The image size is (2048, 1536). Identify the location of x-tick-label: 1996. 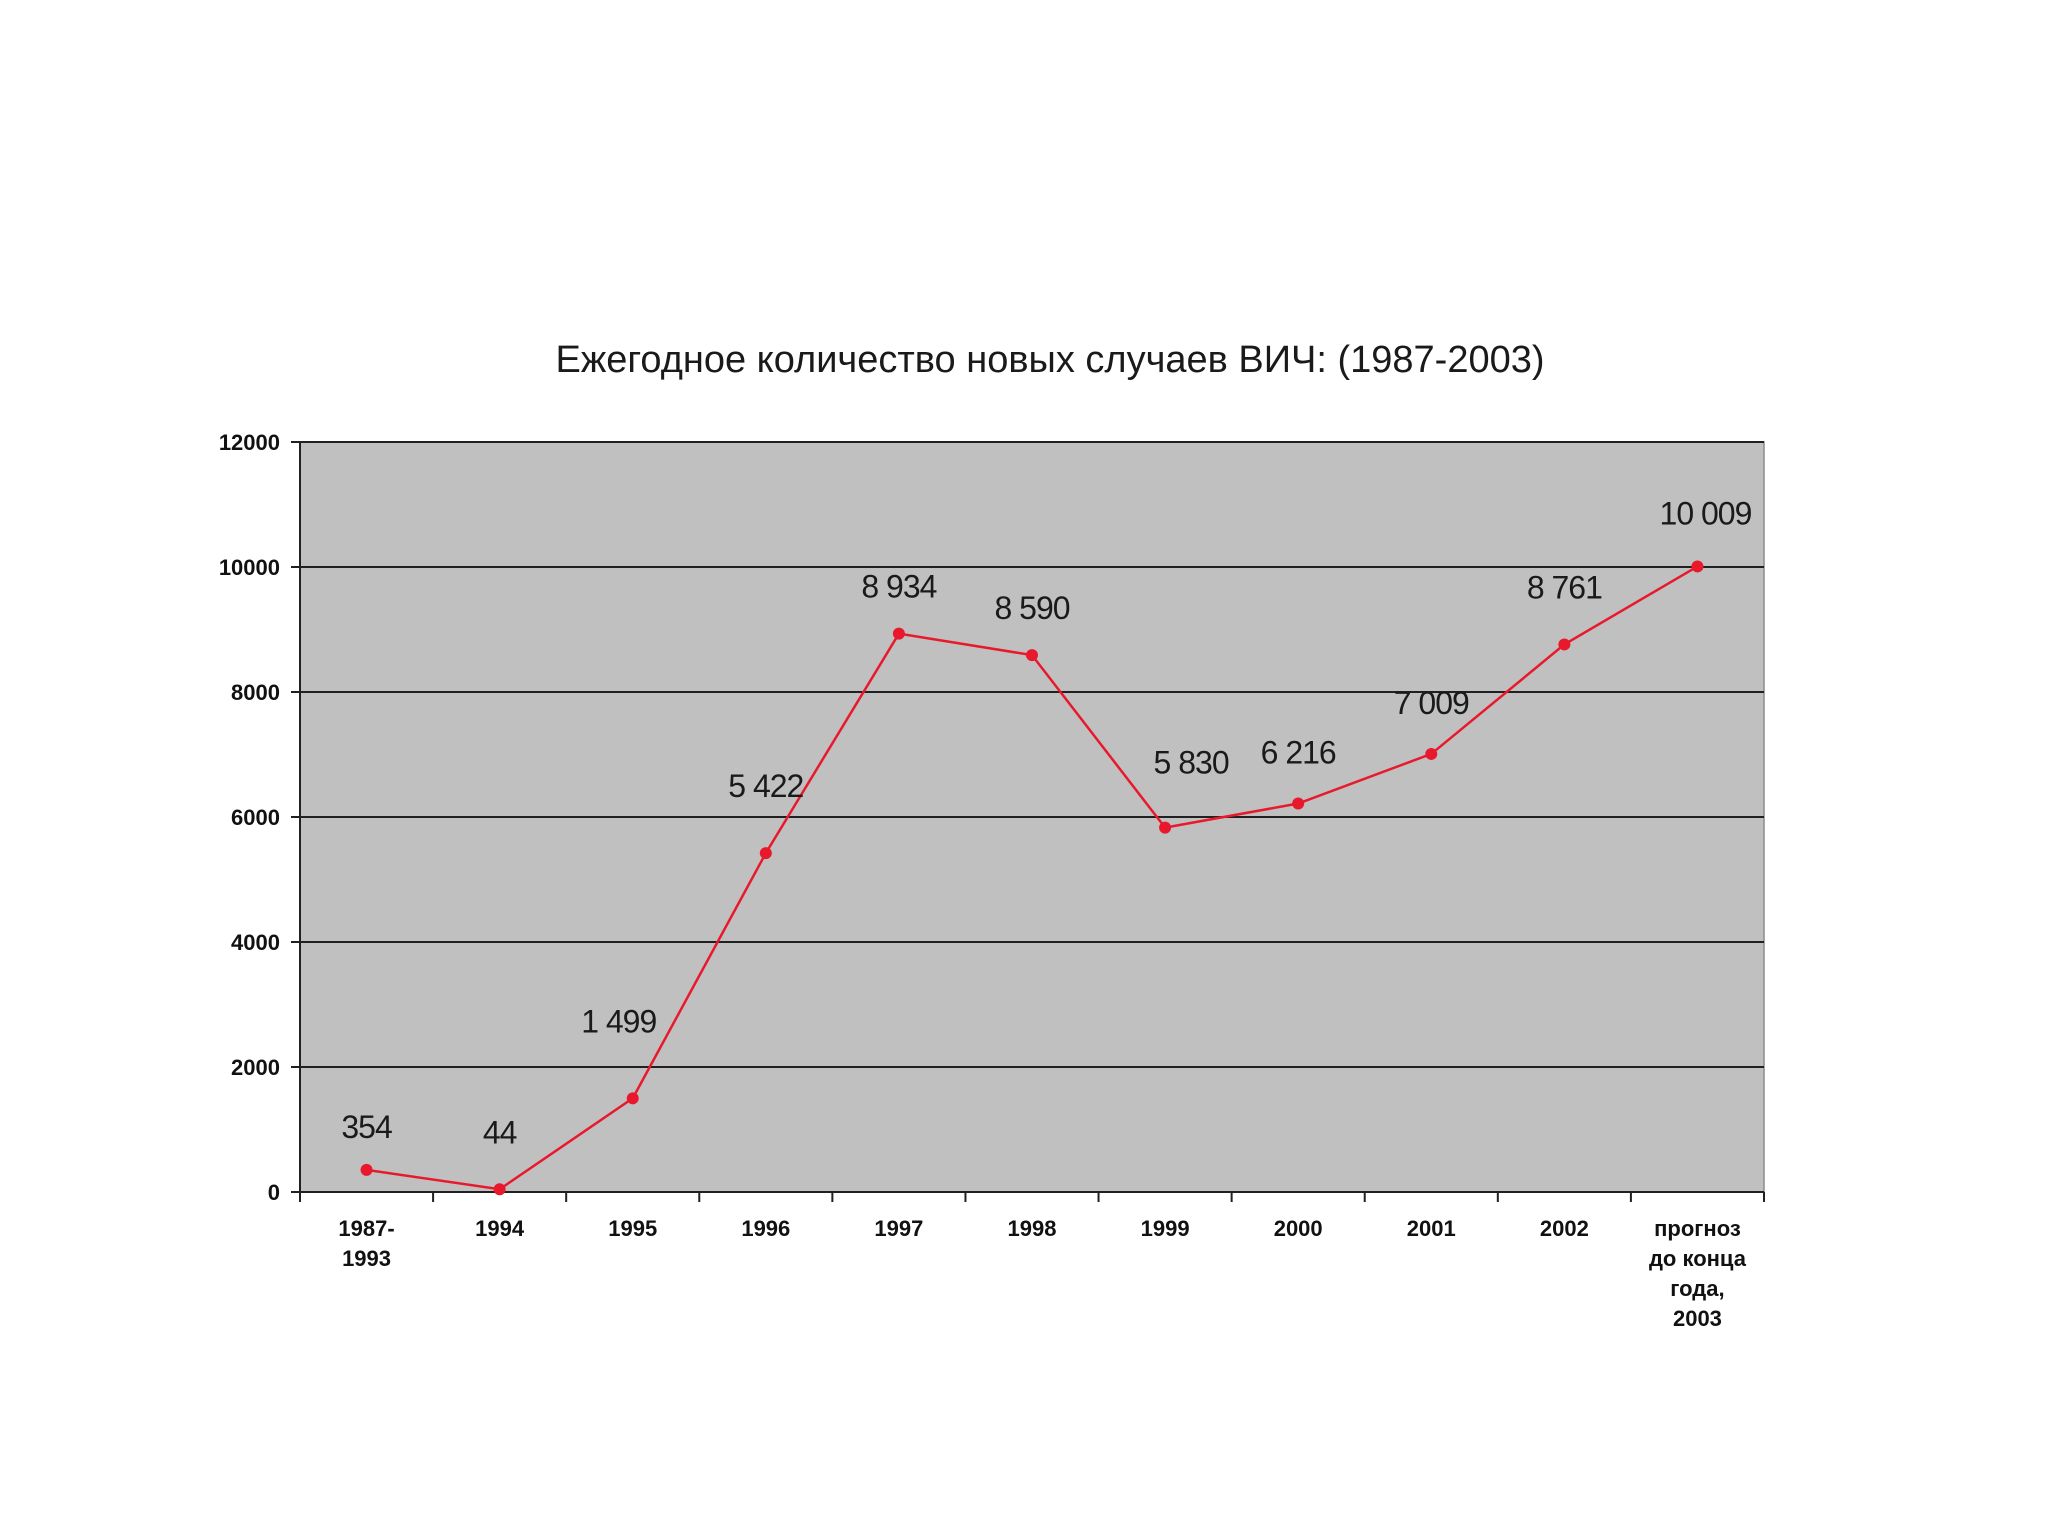
(765, 1228).